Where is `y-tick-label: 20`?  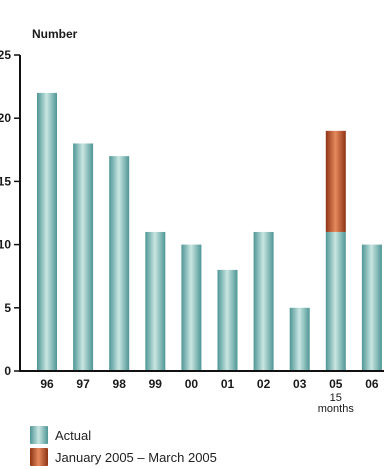 y-tick-label: 20 is located at coordinates (5, 118).